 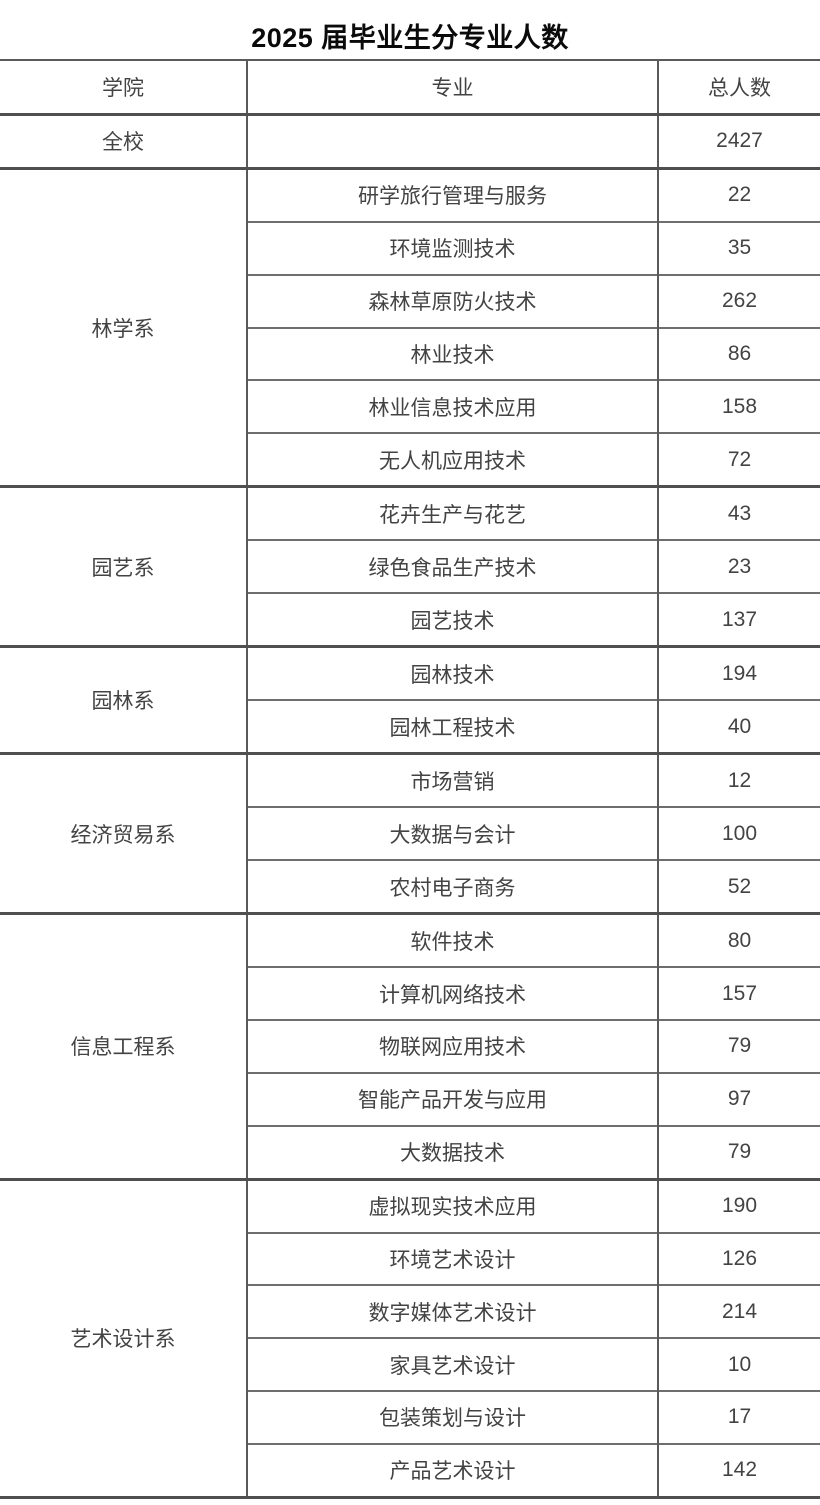 I want to click on count-cell: 23, so click(x=738, y=566).